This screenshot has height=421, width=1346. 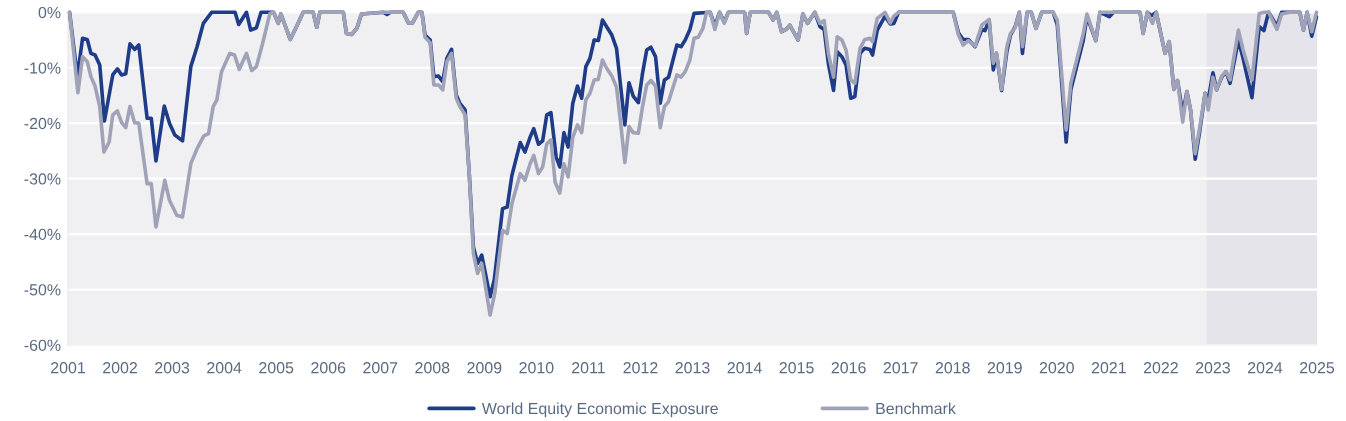 What do you see at coordinates (1056, 368) in the screenshot?
I see `x-tick-label: 2020` at bounding box center [1056, 368].